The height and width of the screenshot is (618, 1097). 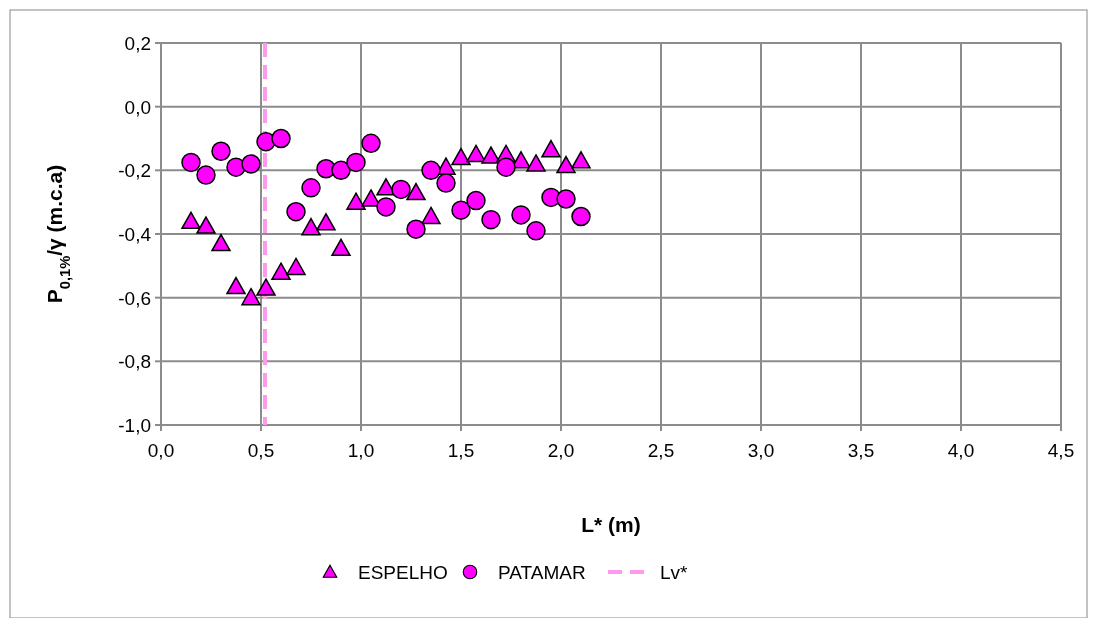 I want to click on x-tick-label: 1,0, so click(x=361, y=450).